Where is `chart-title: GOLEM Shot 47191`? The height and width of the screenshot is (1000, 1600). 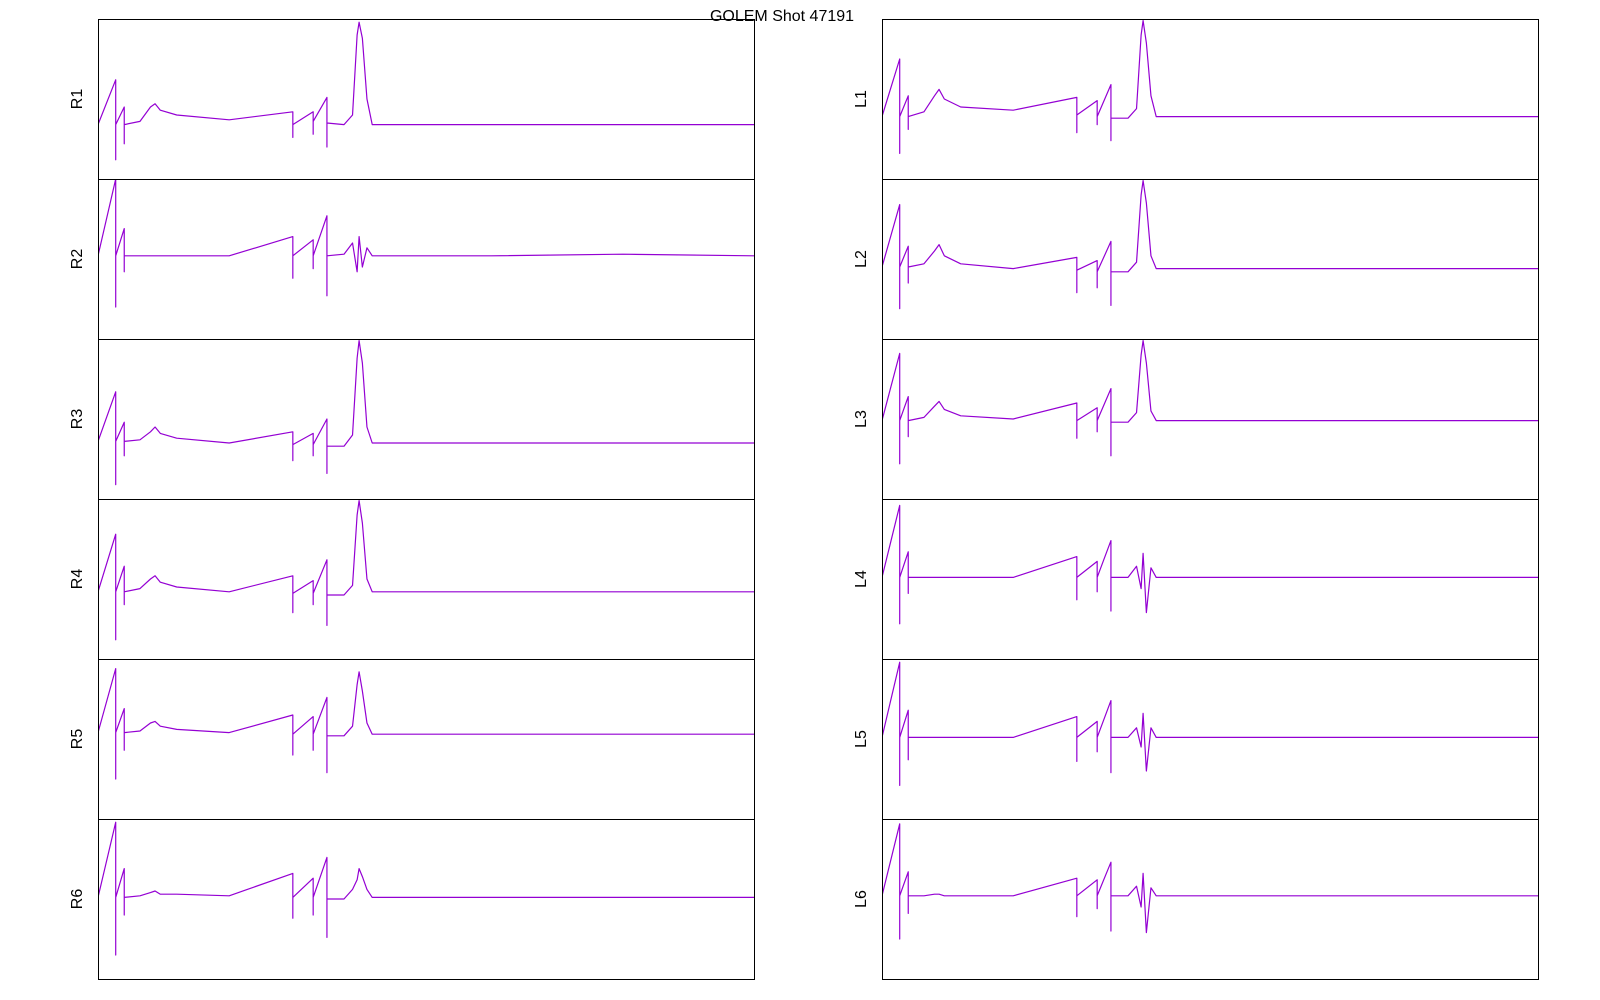 chart-title: GOLEM Shot 47191 is located at coordinates (782, 16).